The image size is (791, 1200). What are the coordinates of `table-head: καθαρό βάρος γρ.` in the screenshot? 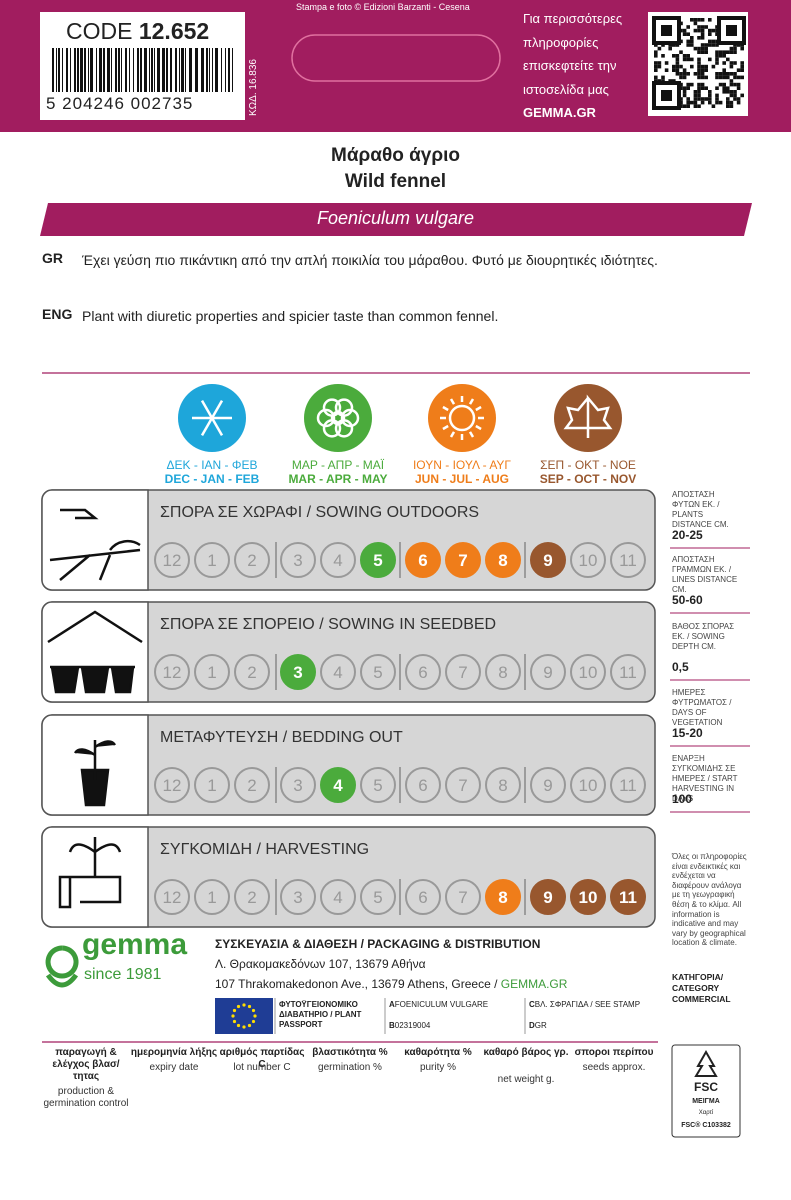 It's located at (526, 1052).